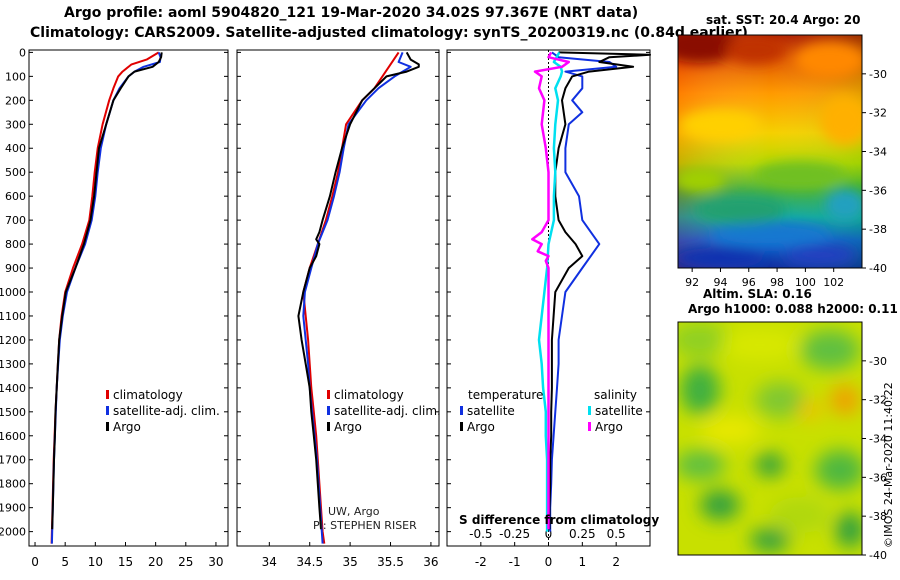  What do you see at coordinates (15, 76) in the screenshot?
I see `y-tick-label: 100` at bounding box center [15, 76].